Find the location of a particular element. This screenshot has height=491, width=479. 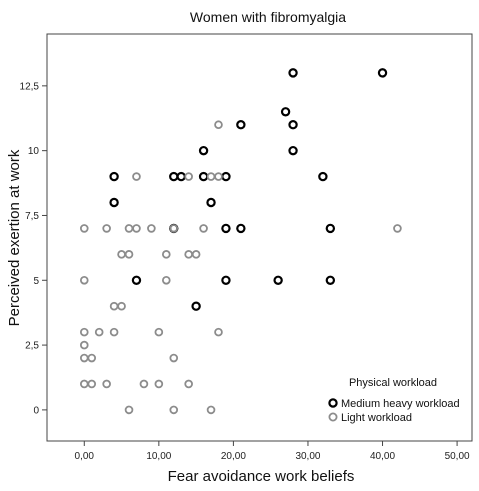

x-tick-label: 50,00 is located at coordinates (457, 456).